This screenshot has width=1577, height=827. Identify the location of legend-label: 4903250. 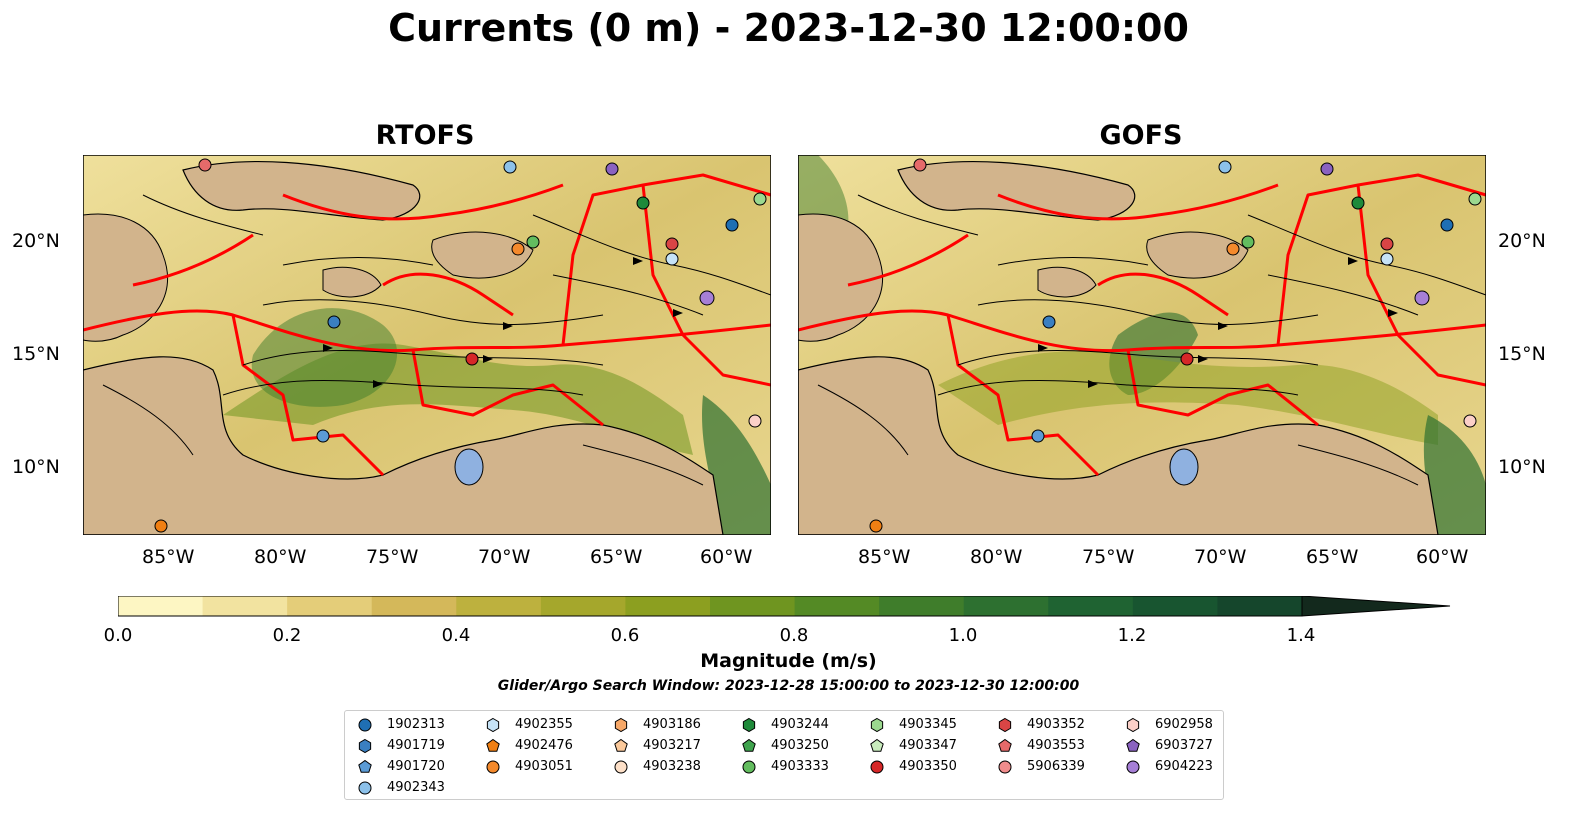
(800, 745).